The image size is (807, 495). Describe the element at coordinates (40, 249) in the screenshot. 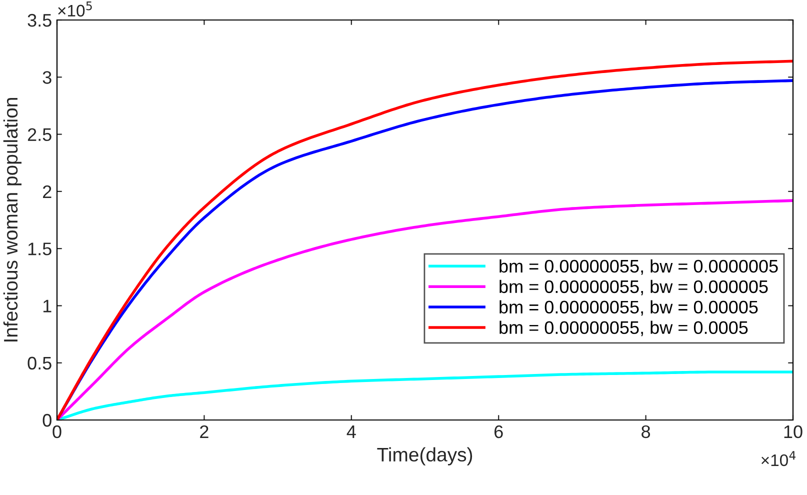

I see `y-tick-label: 1.5` at that location.